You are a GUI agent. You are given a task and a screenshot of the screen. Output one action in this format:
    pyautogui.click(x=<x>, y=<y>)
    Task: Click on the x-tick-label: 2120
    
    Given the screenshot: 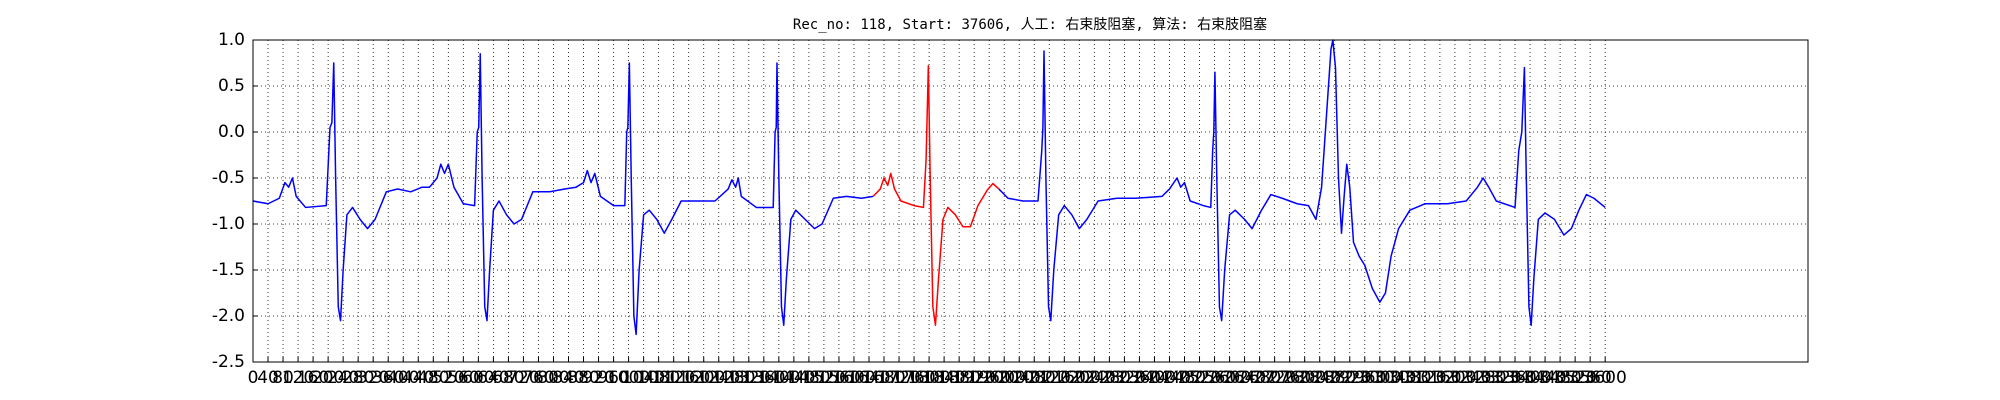 What is the action you would take?
    pyautogui.click(x=1049, y=378)
    